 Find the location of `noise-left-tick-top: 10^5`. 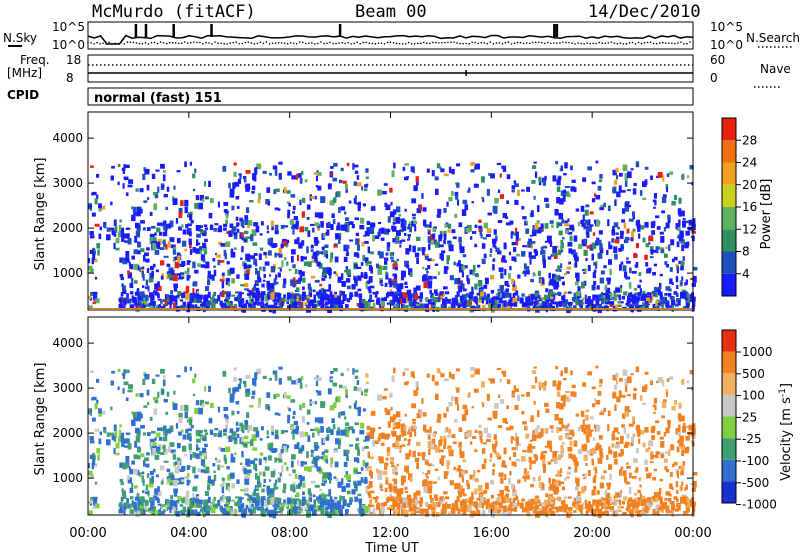

noise-left-tick-top: 10^5 is located at coordinates (68, 27).